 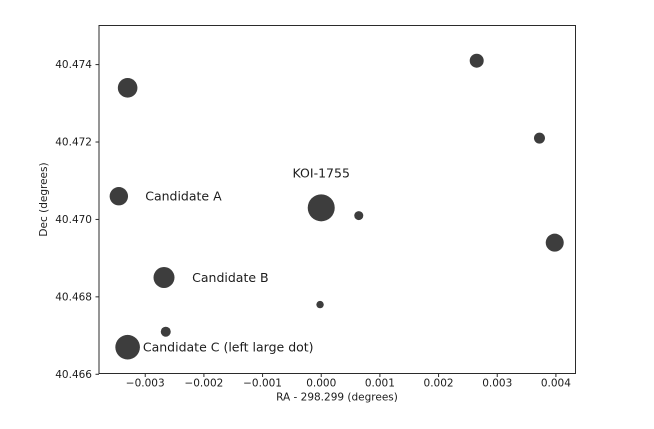 I want to click on y-tick-label: 40.466, so click(x=73, y=375).